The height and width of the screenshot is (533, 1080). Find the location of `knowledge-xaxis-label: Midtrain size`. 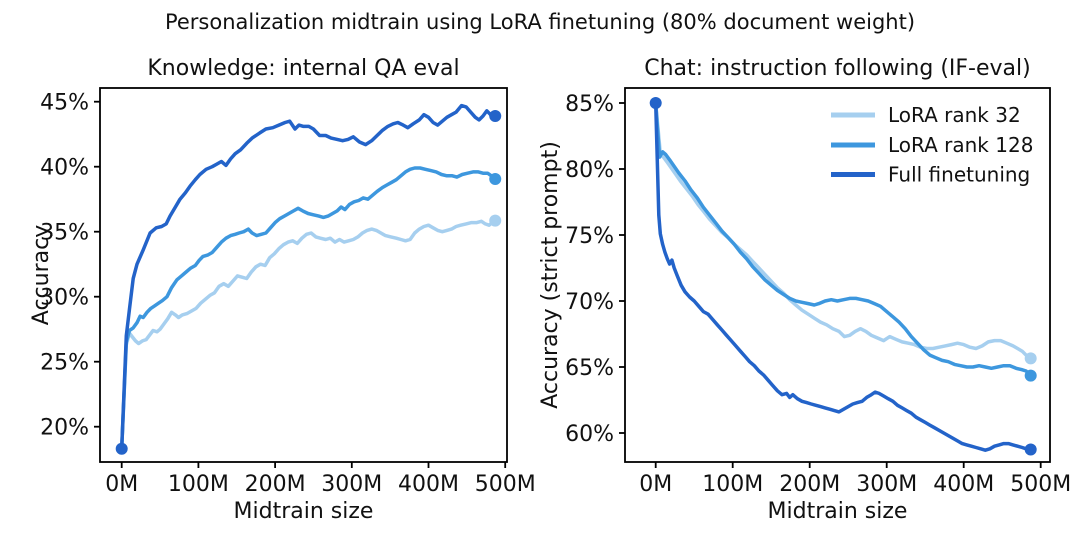

knowledge-xaxis-label: Midtrain size is located at coordinates (304, 511).